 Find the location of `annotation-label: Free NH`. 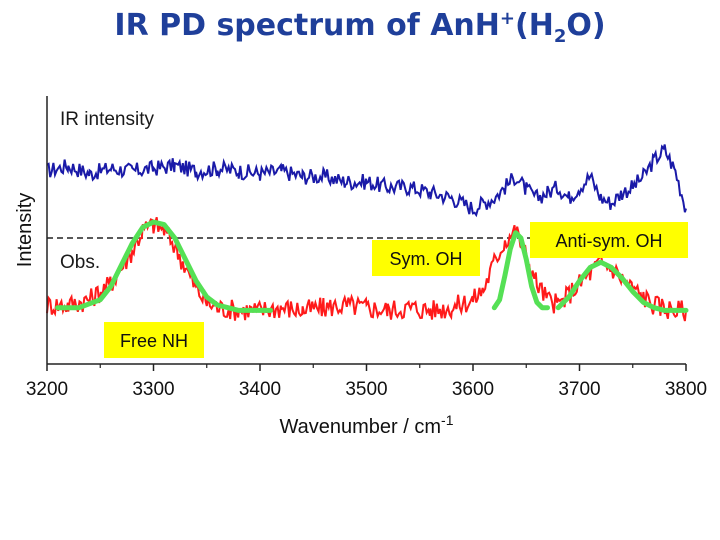

annotation-label: Free NH is located at coordinates (154, 341).